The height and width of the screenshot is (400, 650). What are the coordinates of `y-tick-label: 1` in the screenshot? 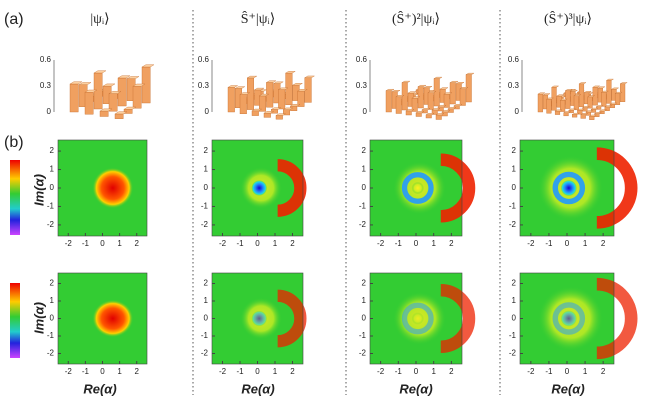 It's located at (364, 300).